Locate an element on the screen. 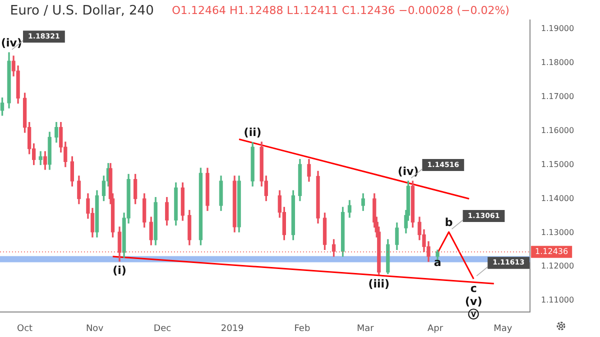 The width and height of the screenshot is (600, 337). y-tick-label: 1.19000 is located at coordinates (557, 28).